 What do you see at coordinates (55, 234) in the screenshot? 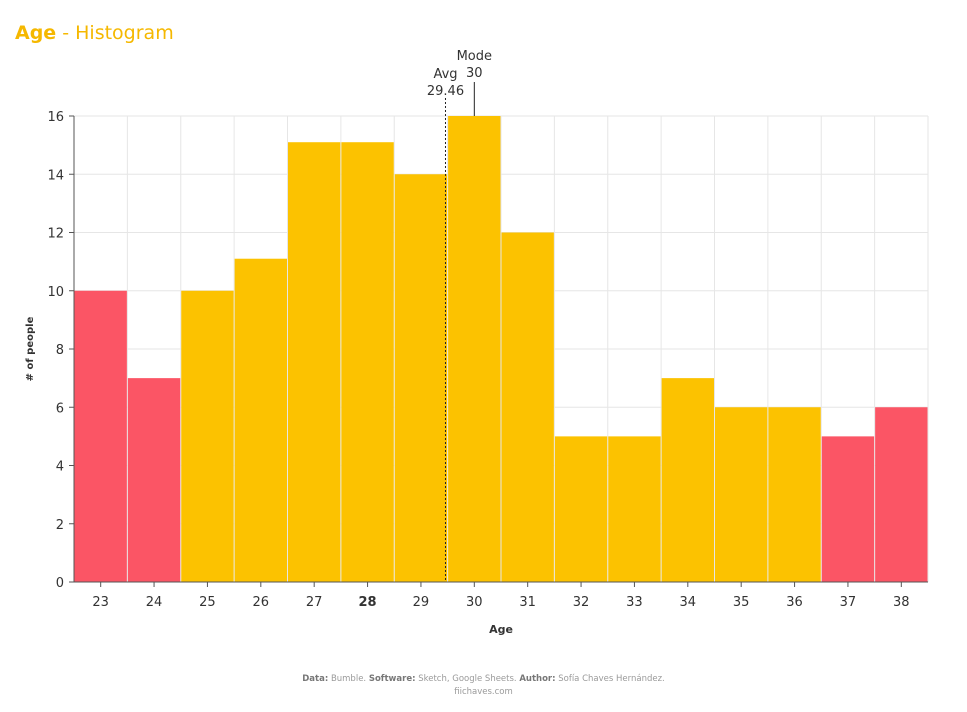
I see `y-tick-label: 12` at bounding box center [55, 234].